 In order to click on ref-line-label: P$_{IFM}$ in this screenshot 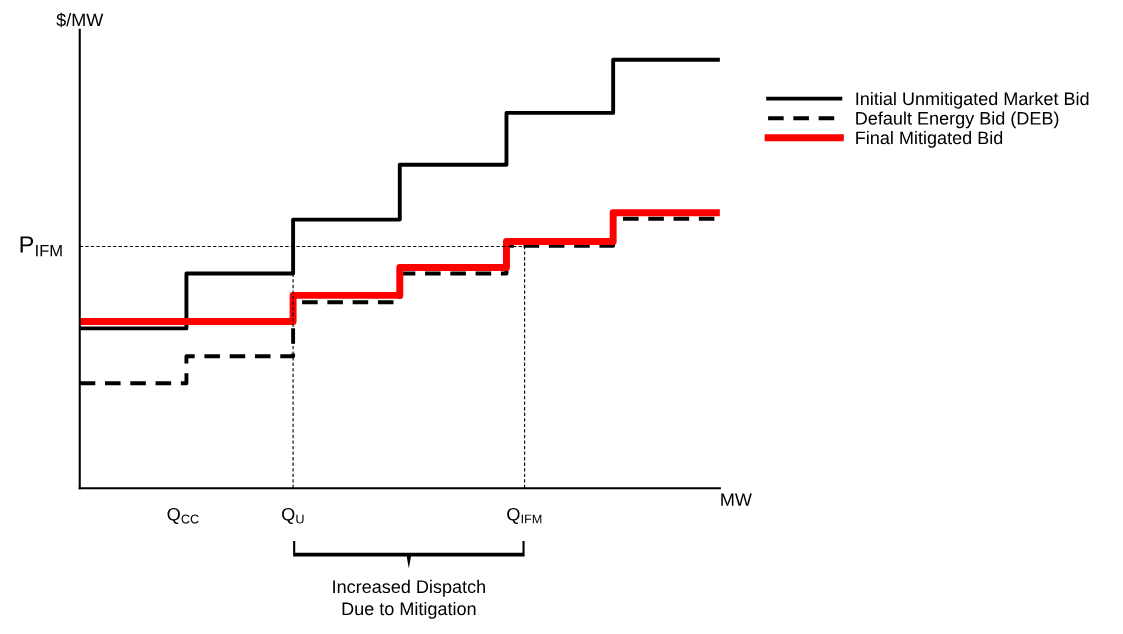, I will do `click(41, 246)`.